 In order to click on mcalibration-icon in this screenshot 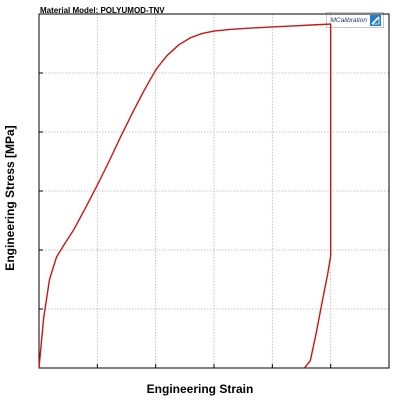, I will do `click(375, 20)`.